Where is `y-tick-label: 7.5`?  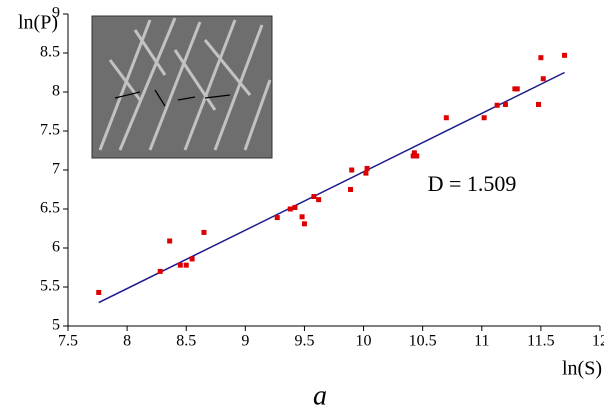 y-tick-label: 7.5 is located at coordinates (50, 130).